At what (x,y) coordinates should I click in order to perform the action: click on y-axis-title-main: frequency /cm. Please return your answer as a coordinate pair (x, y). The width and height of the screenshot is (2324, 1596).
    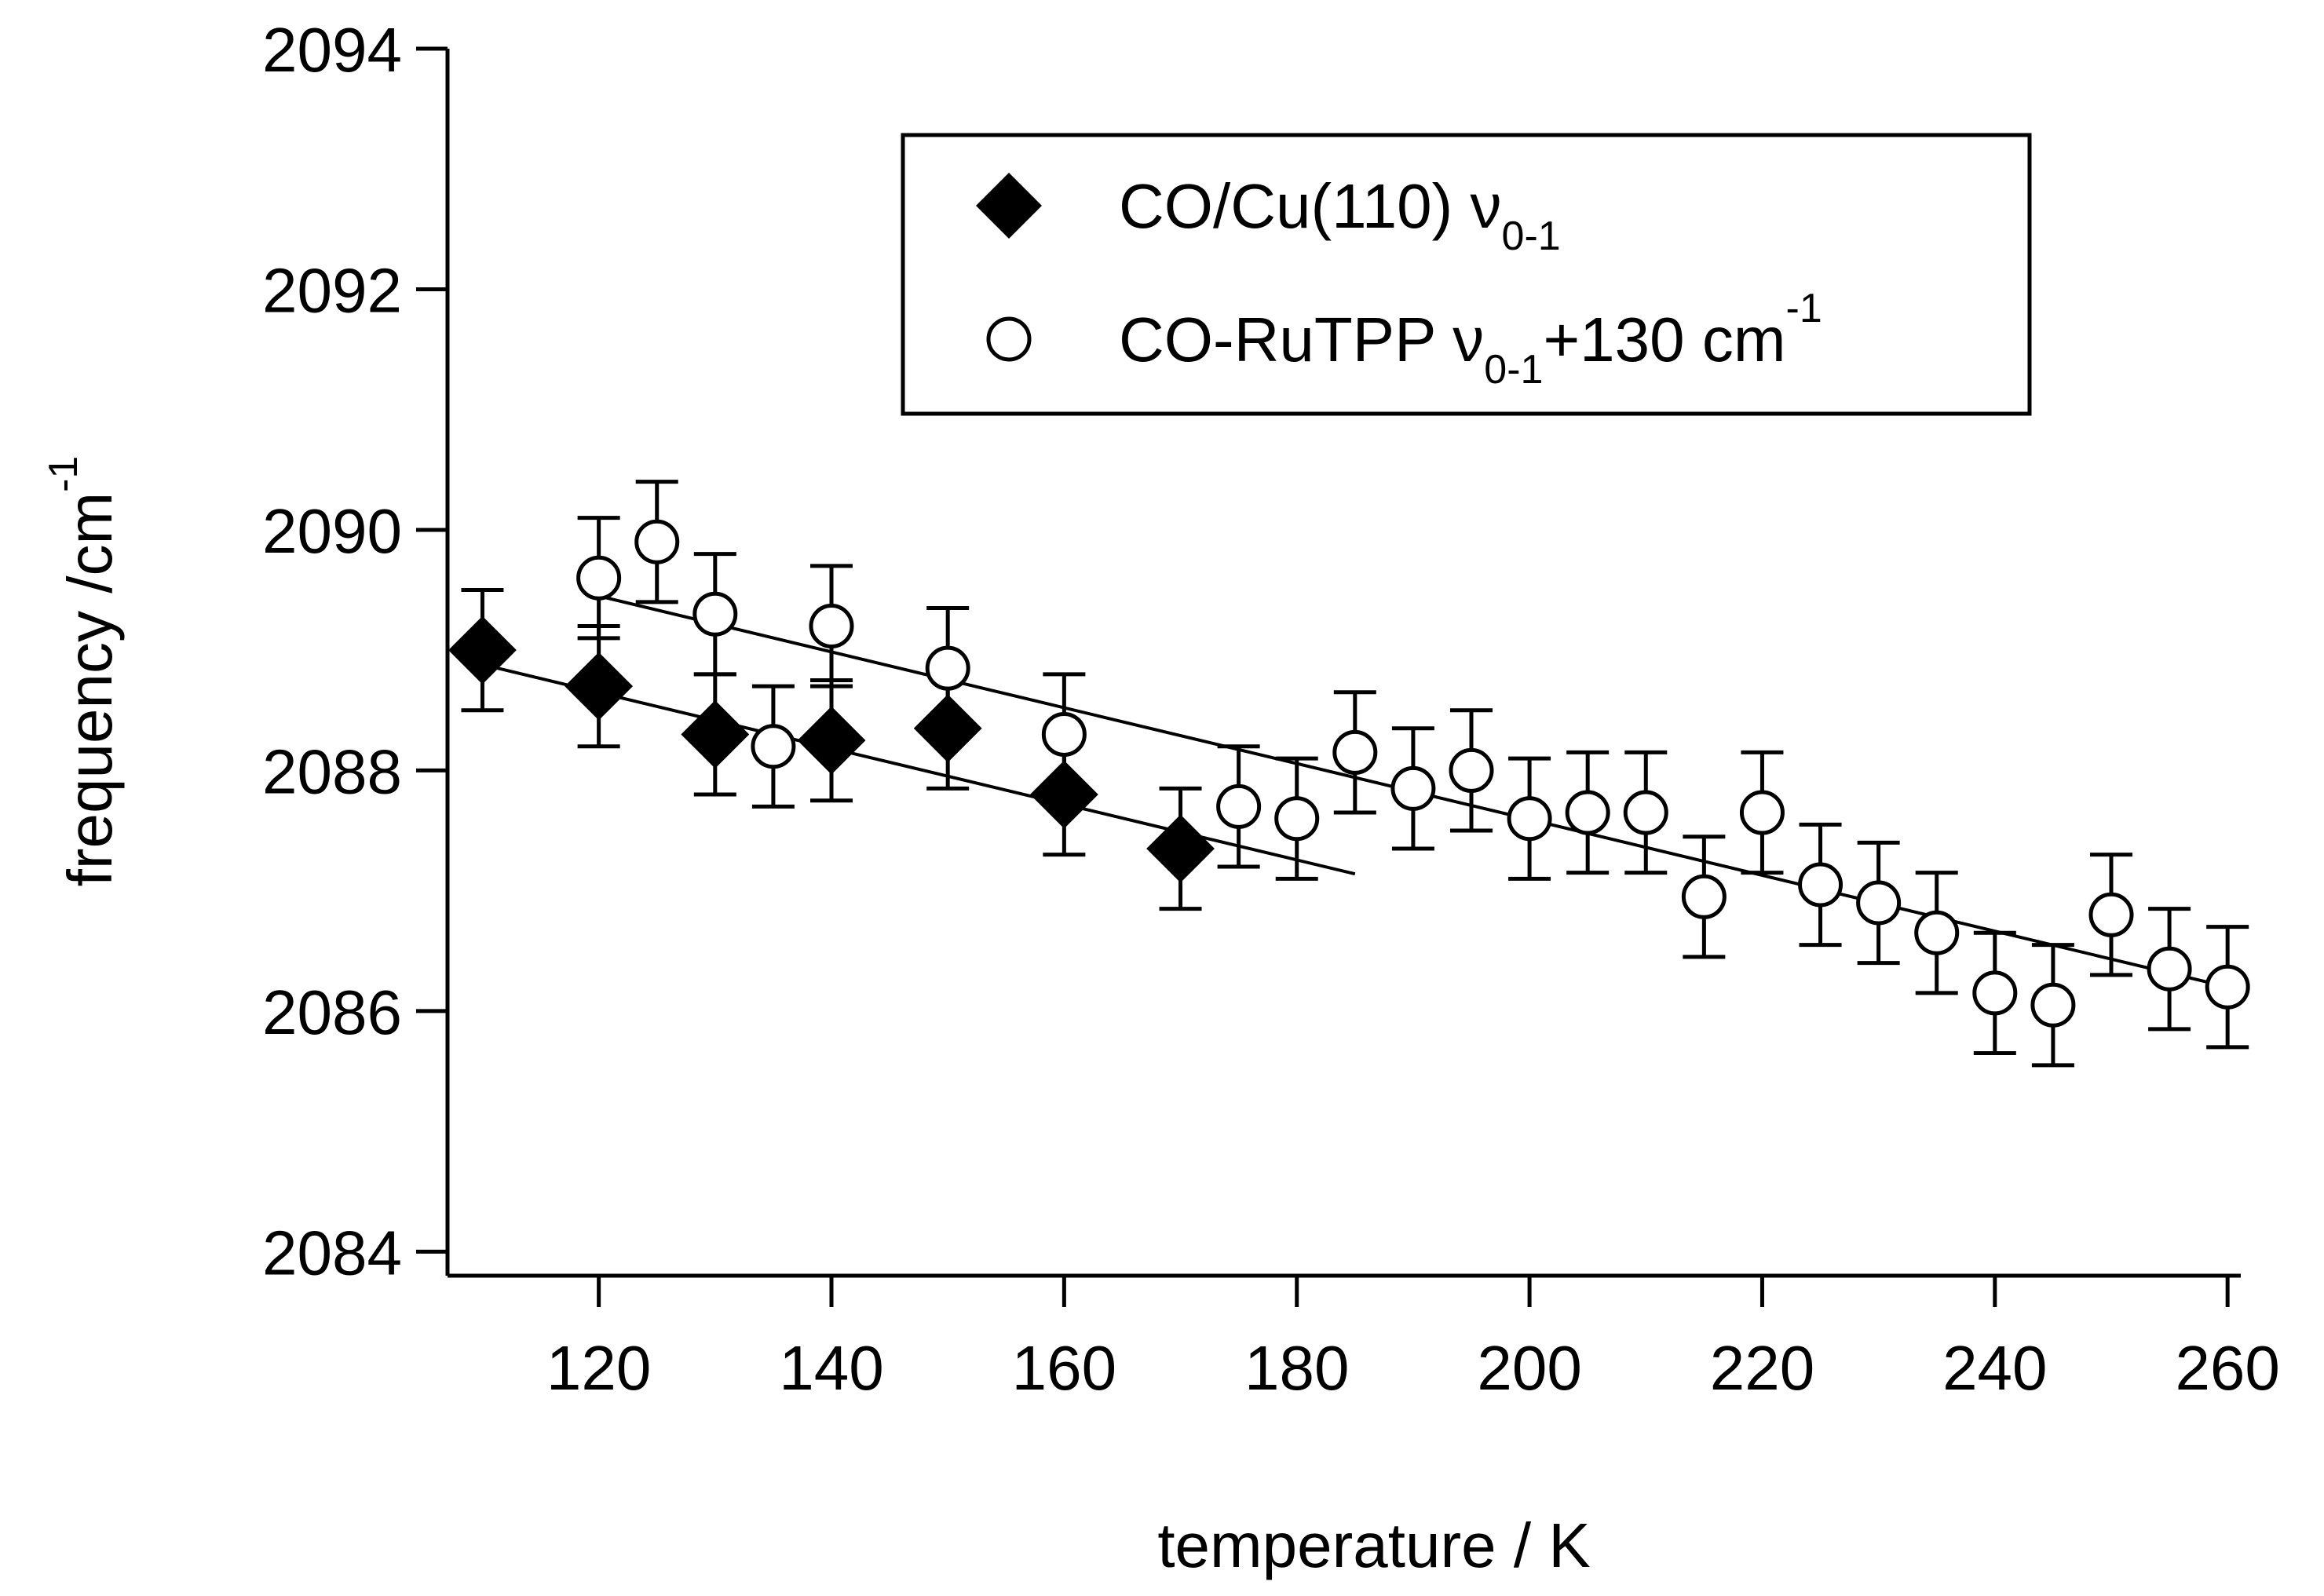
    Looking at the image, I should click on (90, 689).